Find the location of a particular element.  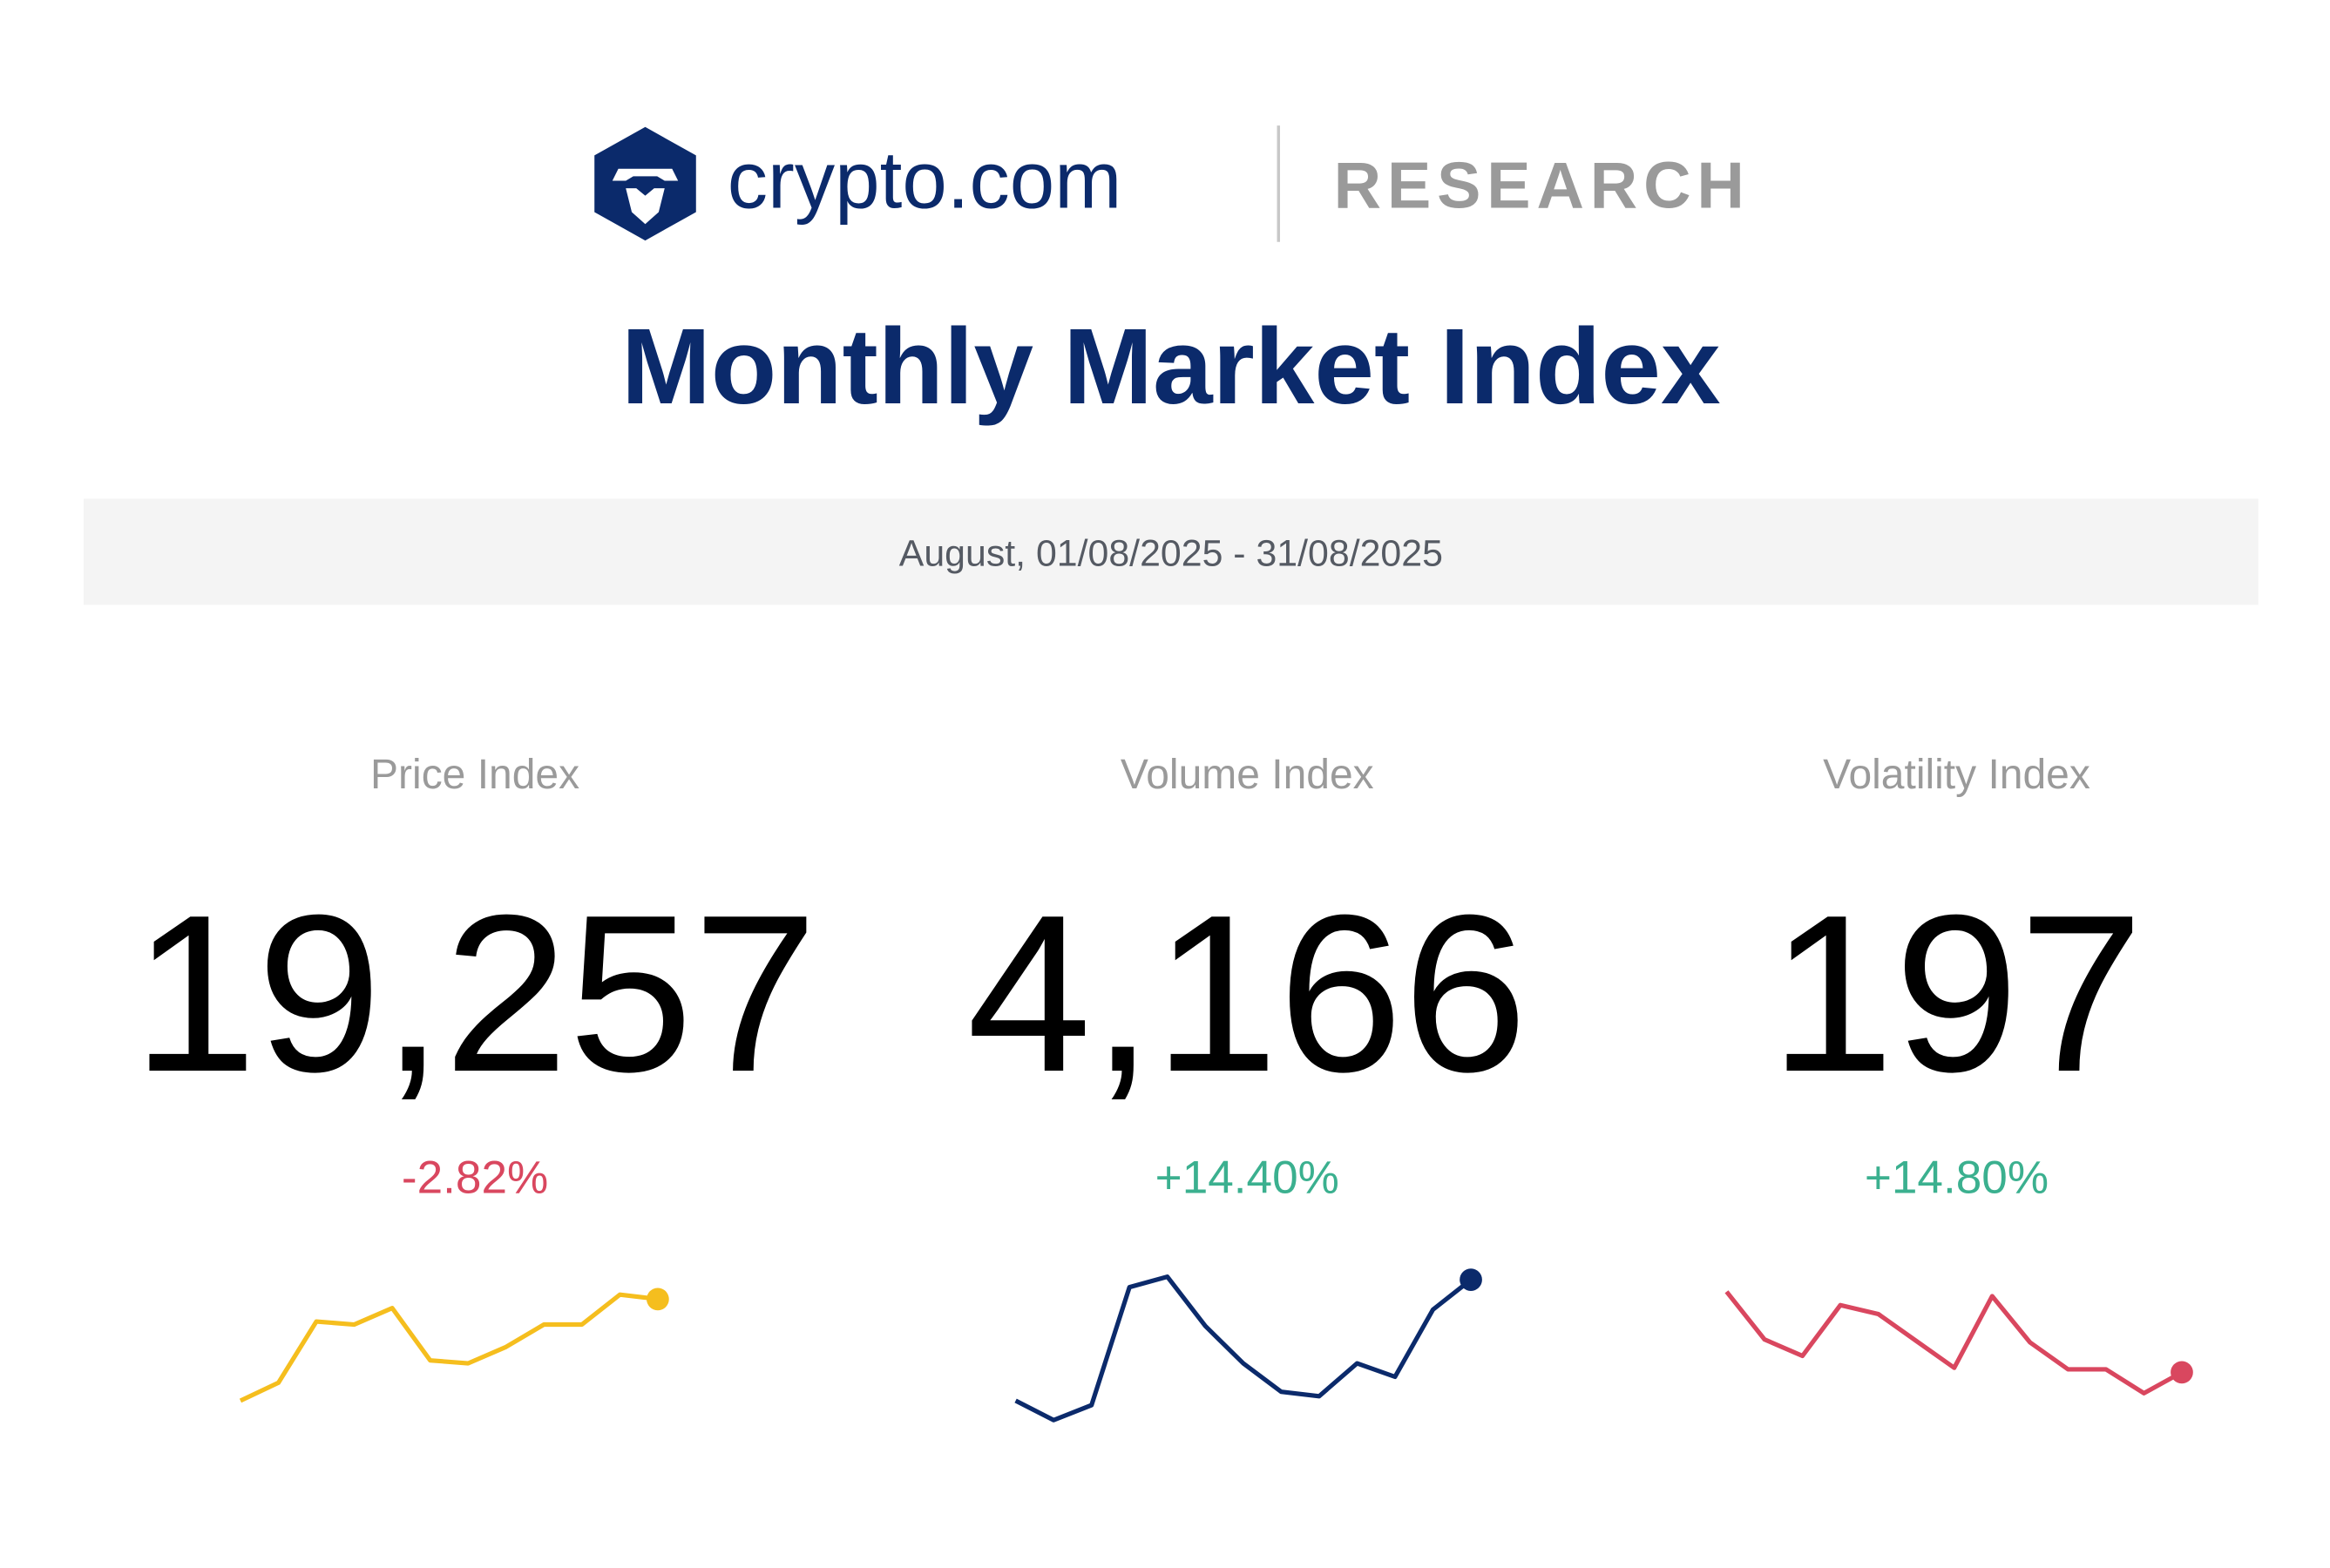

logo is located at coordinates (645, 183).